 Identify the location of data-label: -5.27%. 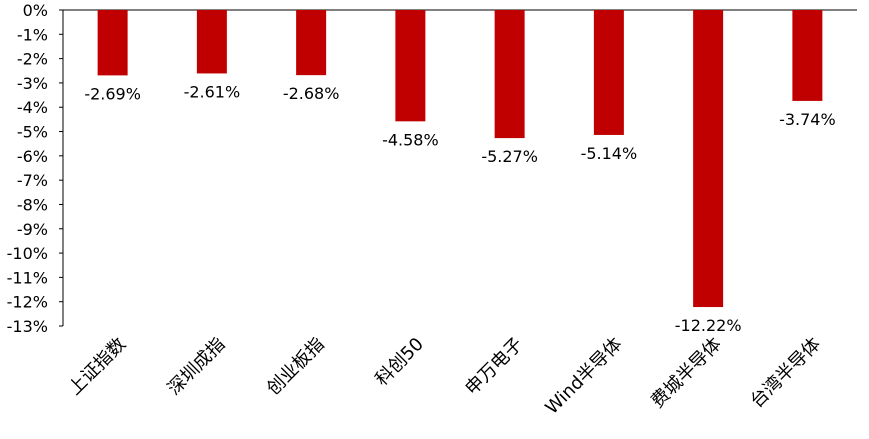
(509, 156).